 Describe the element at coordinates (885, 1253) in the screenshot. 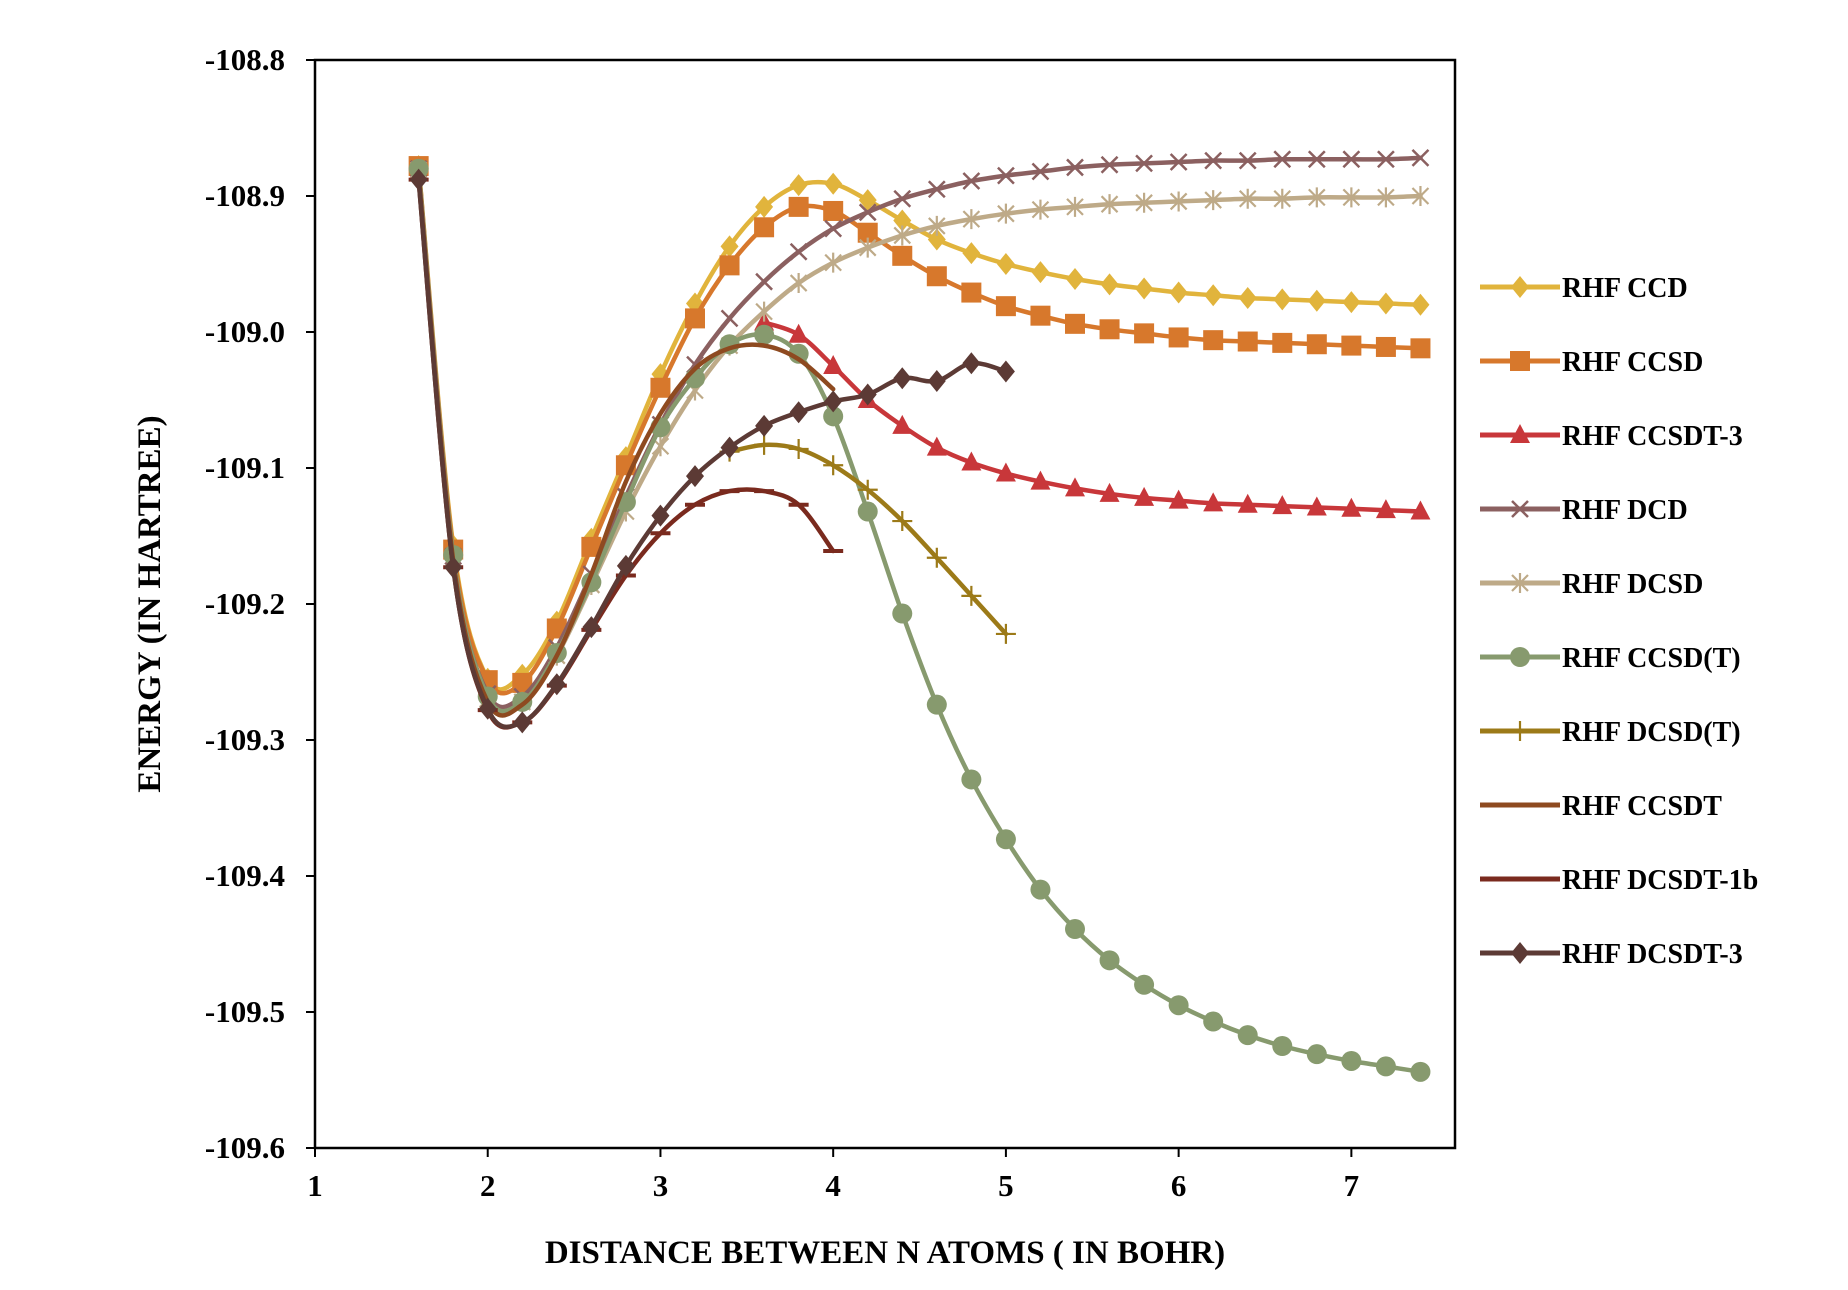

I see `x-axis-title: DISTANCE BETWEEN N ATOMS ( IN BOHR)` at that location.